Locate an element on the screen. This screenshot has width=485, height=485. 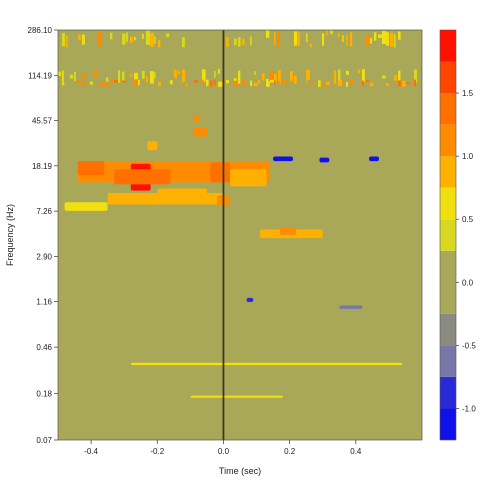
colorbar is located at coordinates (448, 235).